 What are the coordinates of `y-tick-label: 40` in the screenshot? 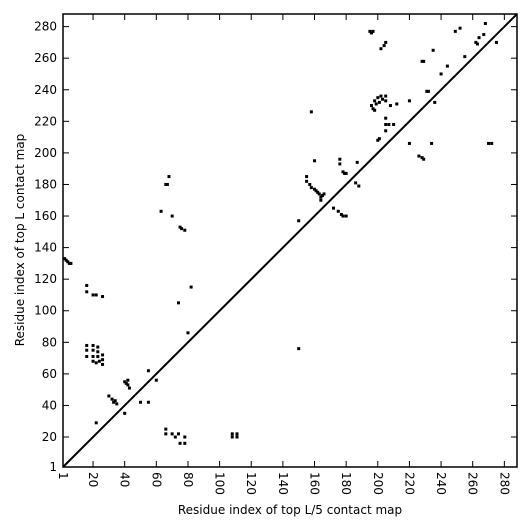 It's located at (49, 405).